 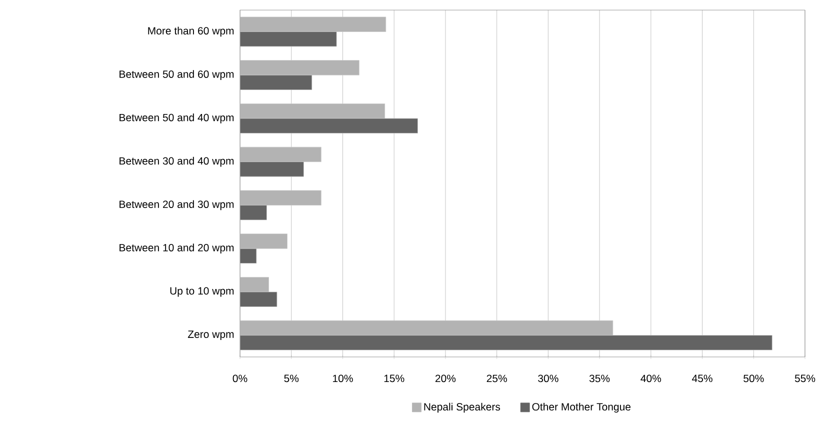 What do you see at coordinates (754, 378) in the screenshot?
I see `x-tick-label: 50%` at bounding box center [754, 378].